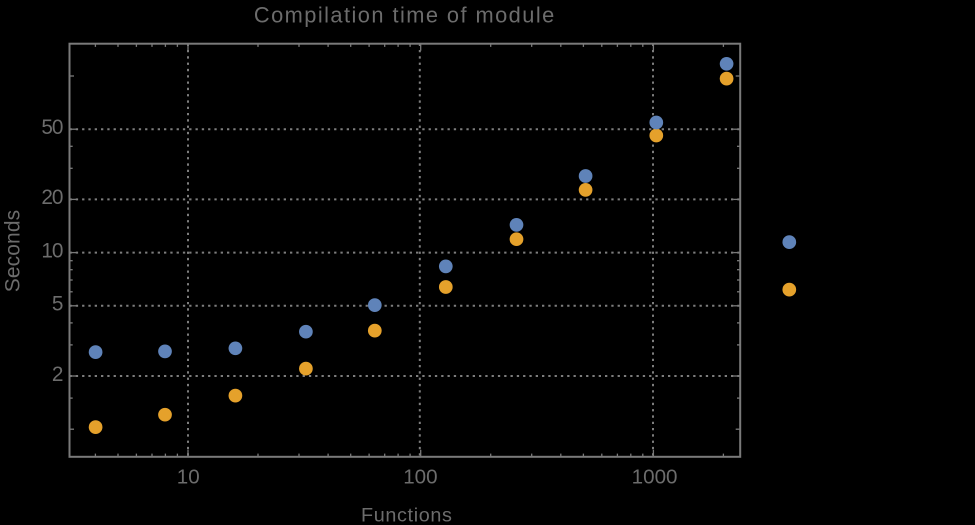  I want to click on svg-text: Compilation time of module, so click(405, 14).